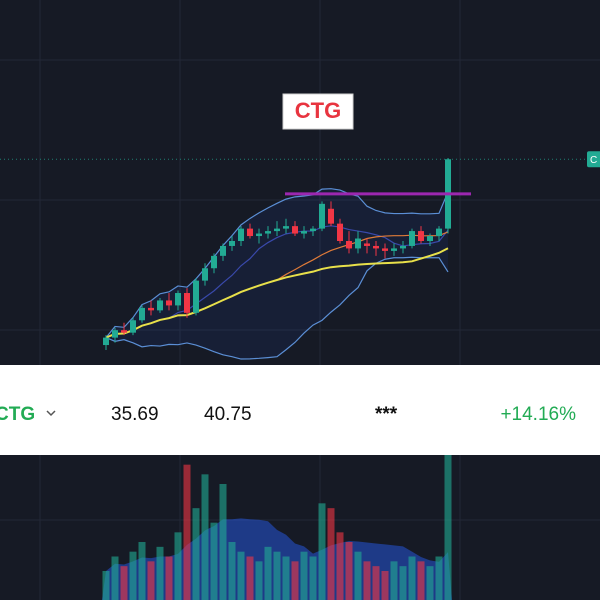 This screenshot has width=600, height=600. Describe the element at coordinates (51, 413) in the screenshot. I see `dropdown-icon` at that location.